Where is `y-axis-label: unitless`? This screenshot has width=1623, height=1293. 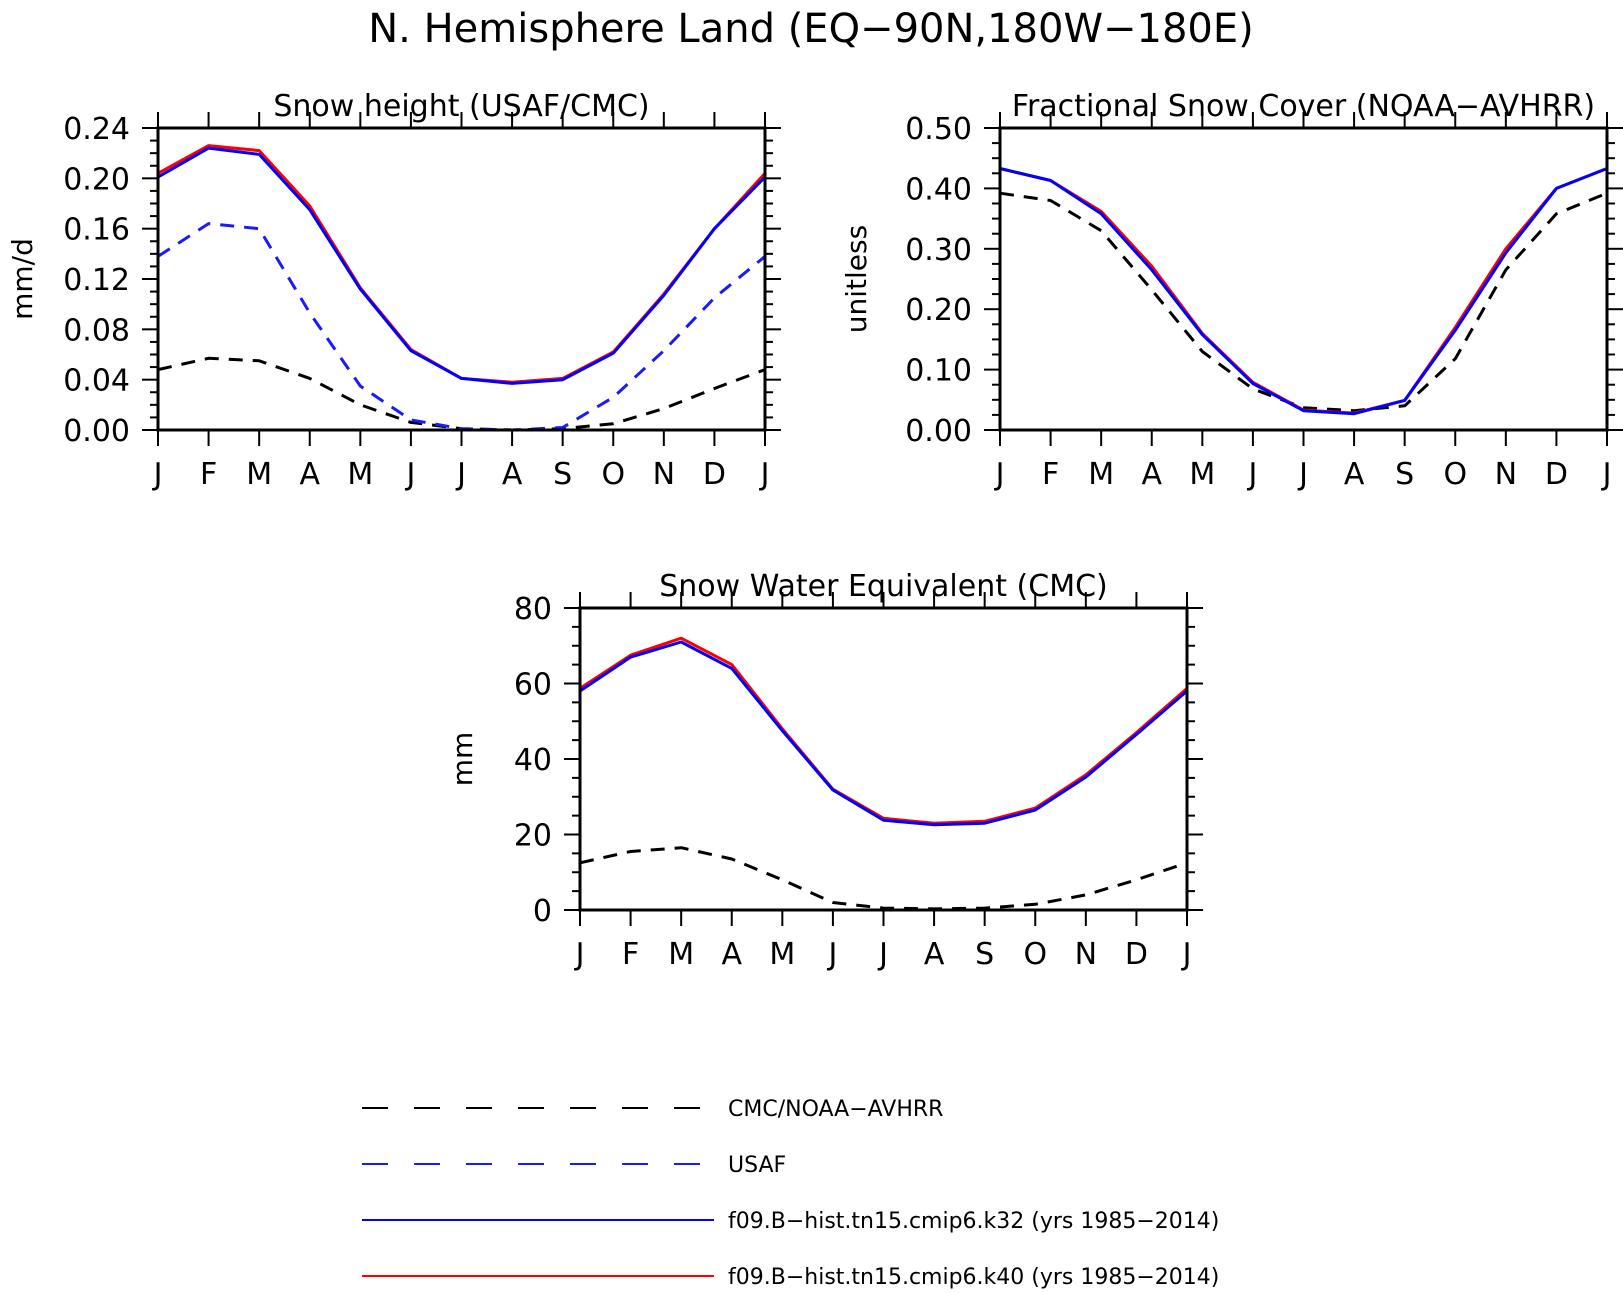 y-axis-label: unitless is located at coordinates (856, 279).